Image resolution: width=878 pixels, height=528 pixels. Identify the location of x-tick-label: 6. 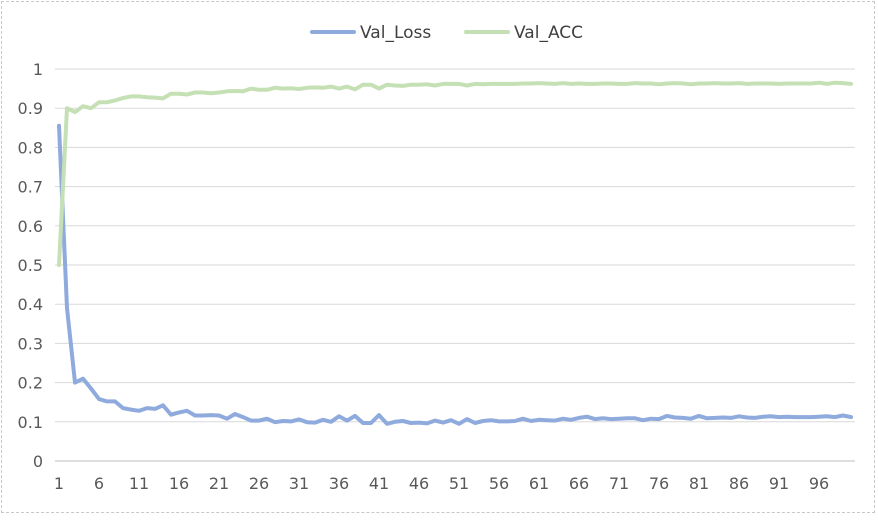
(99, 483).